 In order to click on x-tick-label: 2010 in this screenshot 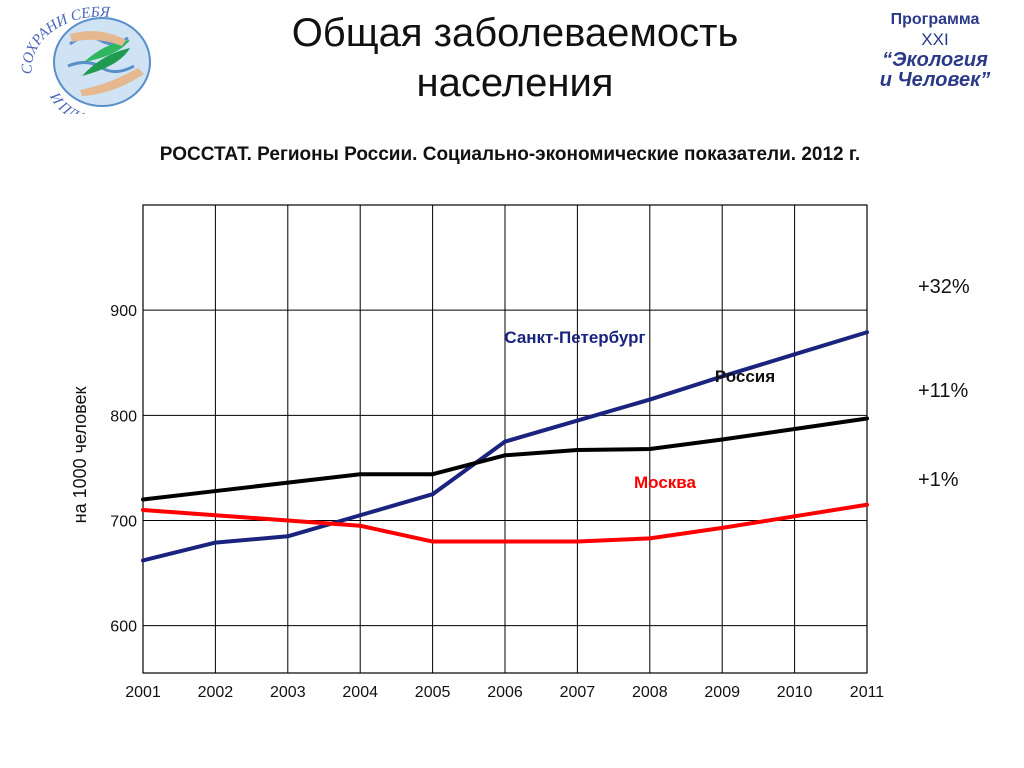, I will do `click(795, 692)`.